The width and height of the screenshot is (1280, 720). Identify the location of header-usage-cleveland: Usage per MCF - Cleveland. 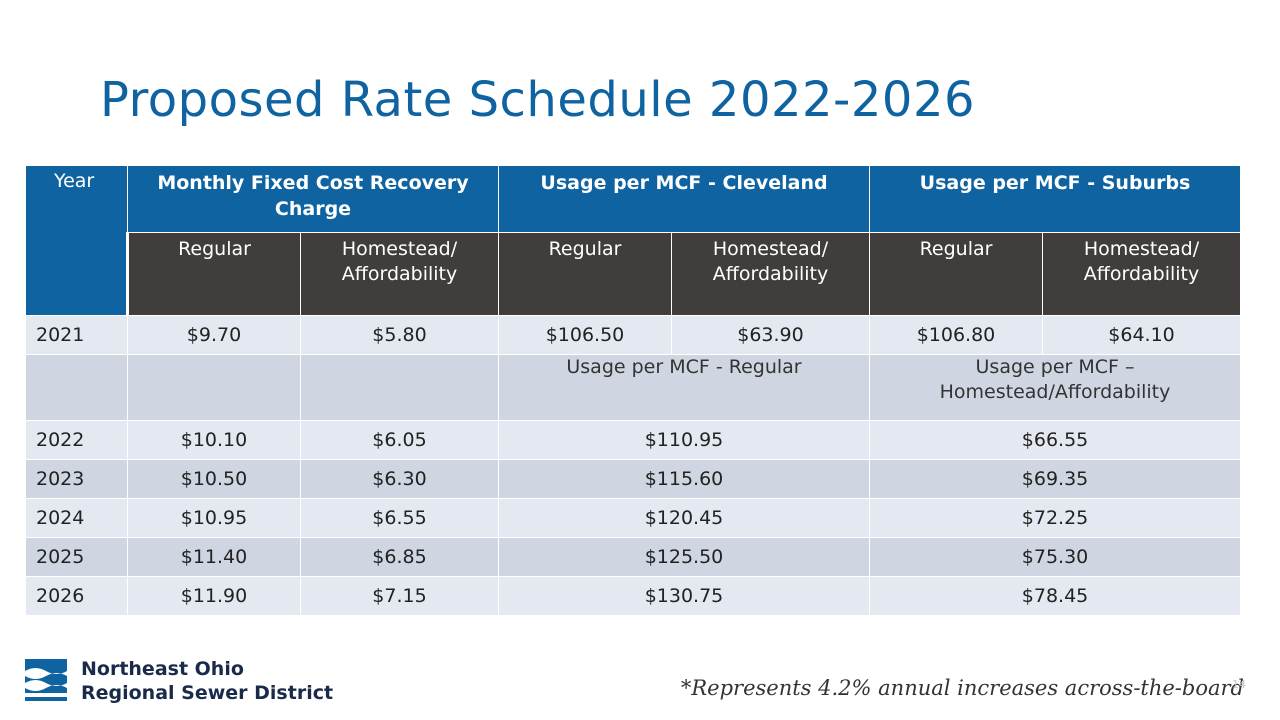
(684, 199).